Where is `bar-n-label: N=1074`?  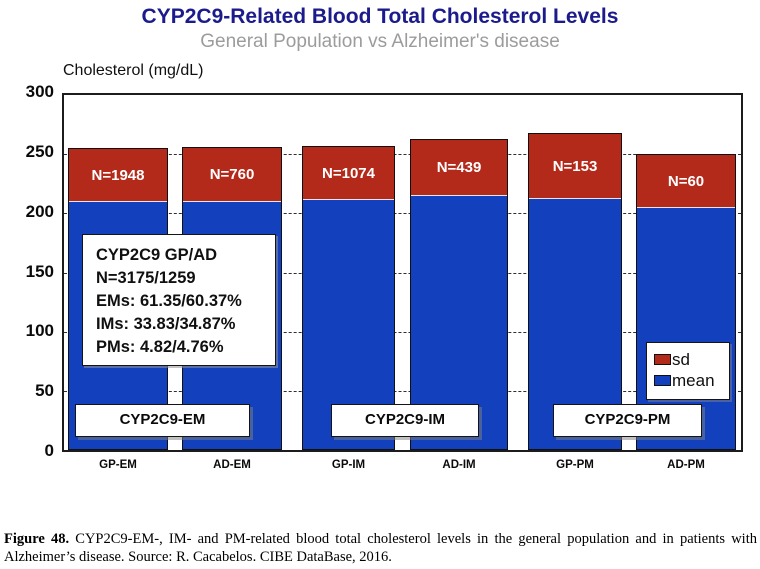
bar-n-label: N=1074 is located at coordinates (348, 173).